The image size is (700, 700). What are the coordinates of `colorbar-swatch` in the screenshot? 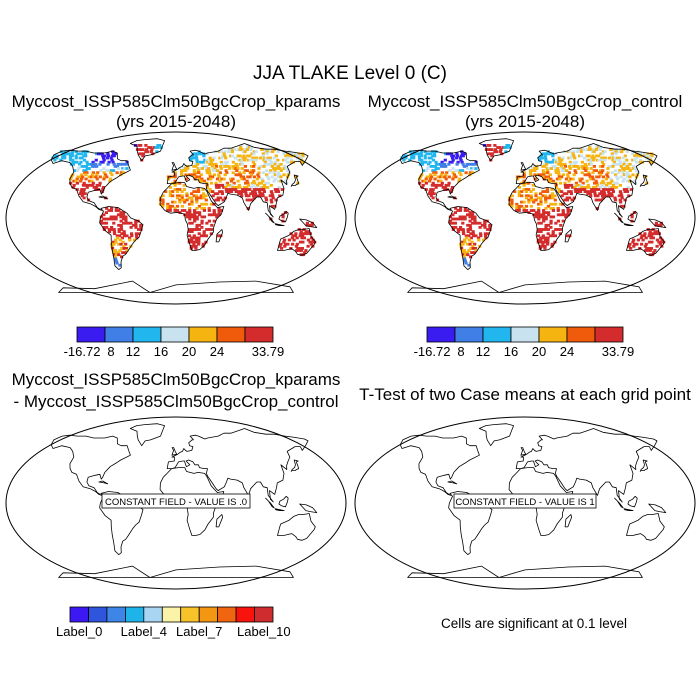 It's located at (175, 334).